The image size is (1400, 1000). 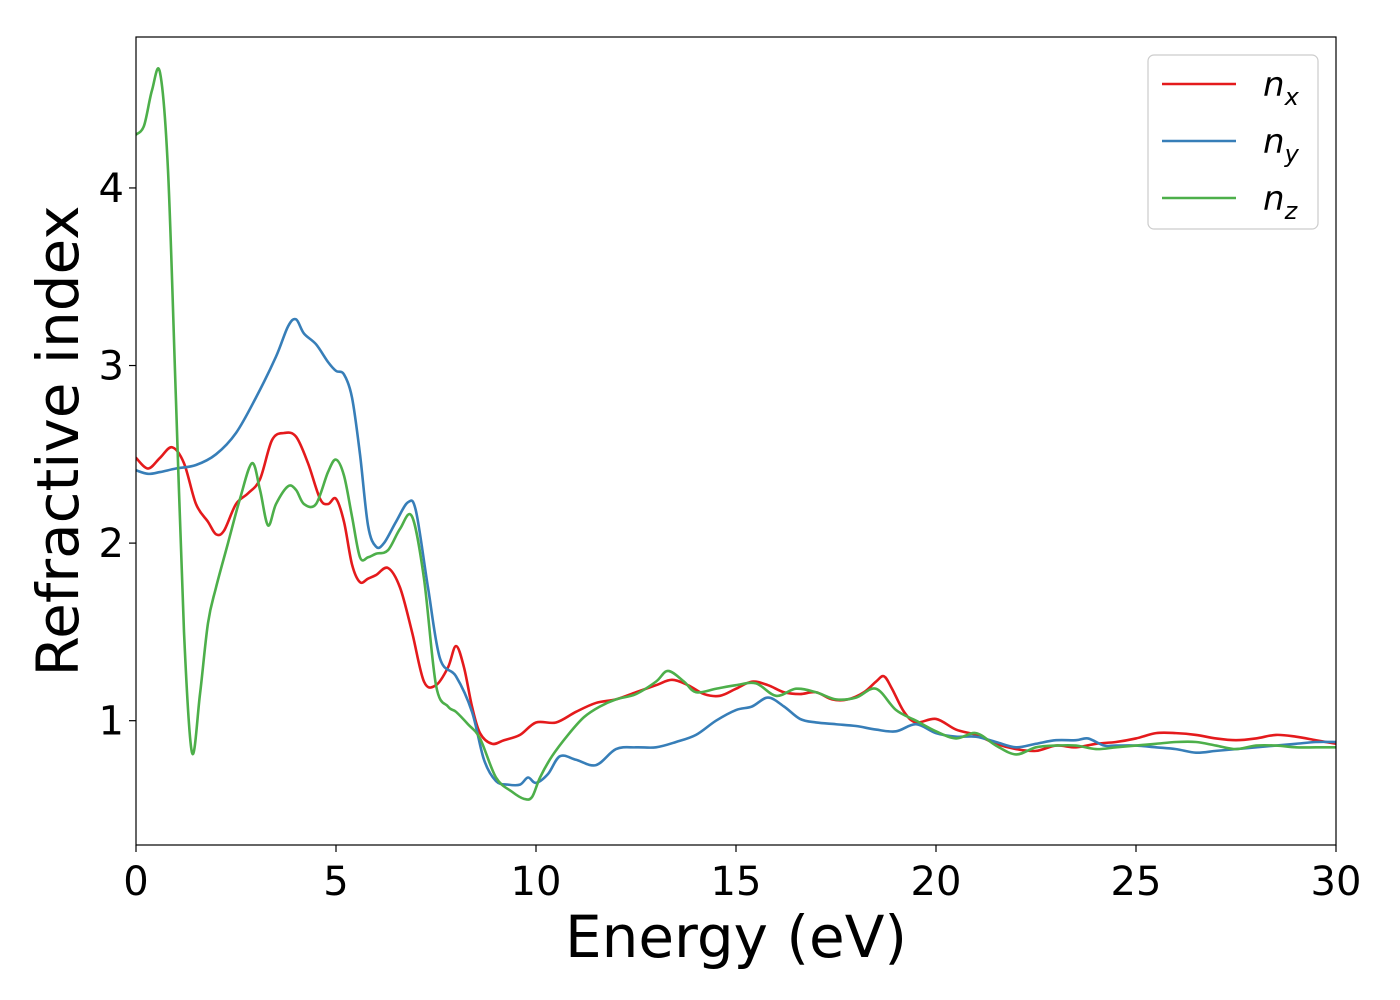 I want to click on y-tick-label: 4, so click(x=111, y=189).